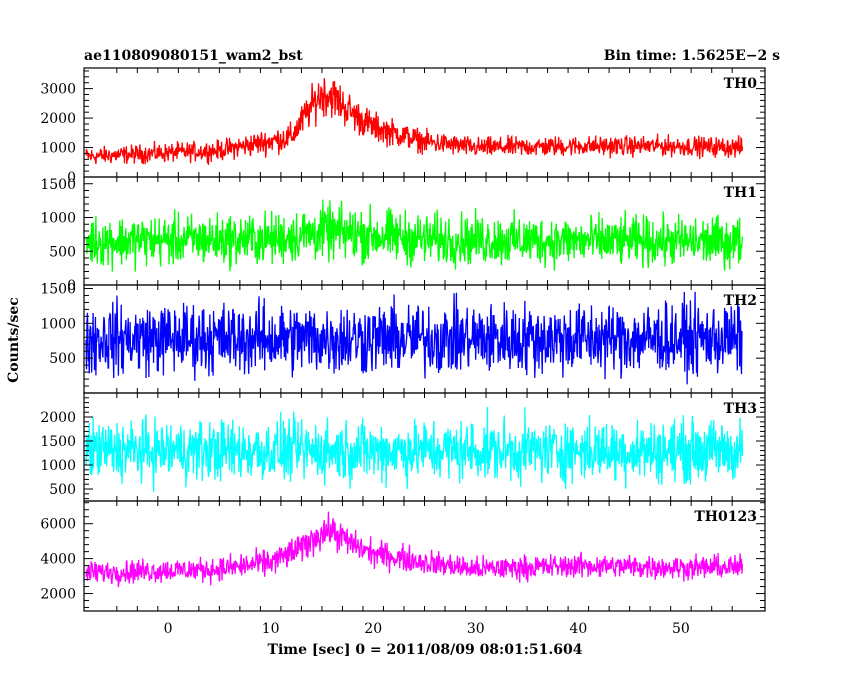 This screenshot has width=850, height=680. Describe the element at coordinates (692, 56) in the screenshot. I see `bin-time-label: Bin time: 1.5625E−2 s` at that location.